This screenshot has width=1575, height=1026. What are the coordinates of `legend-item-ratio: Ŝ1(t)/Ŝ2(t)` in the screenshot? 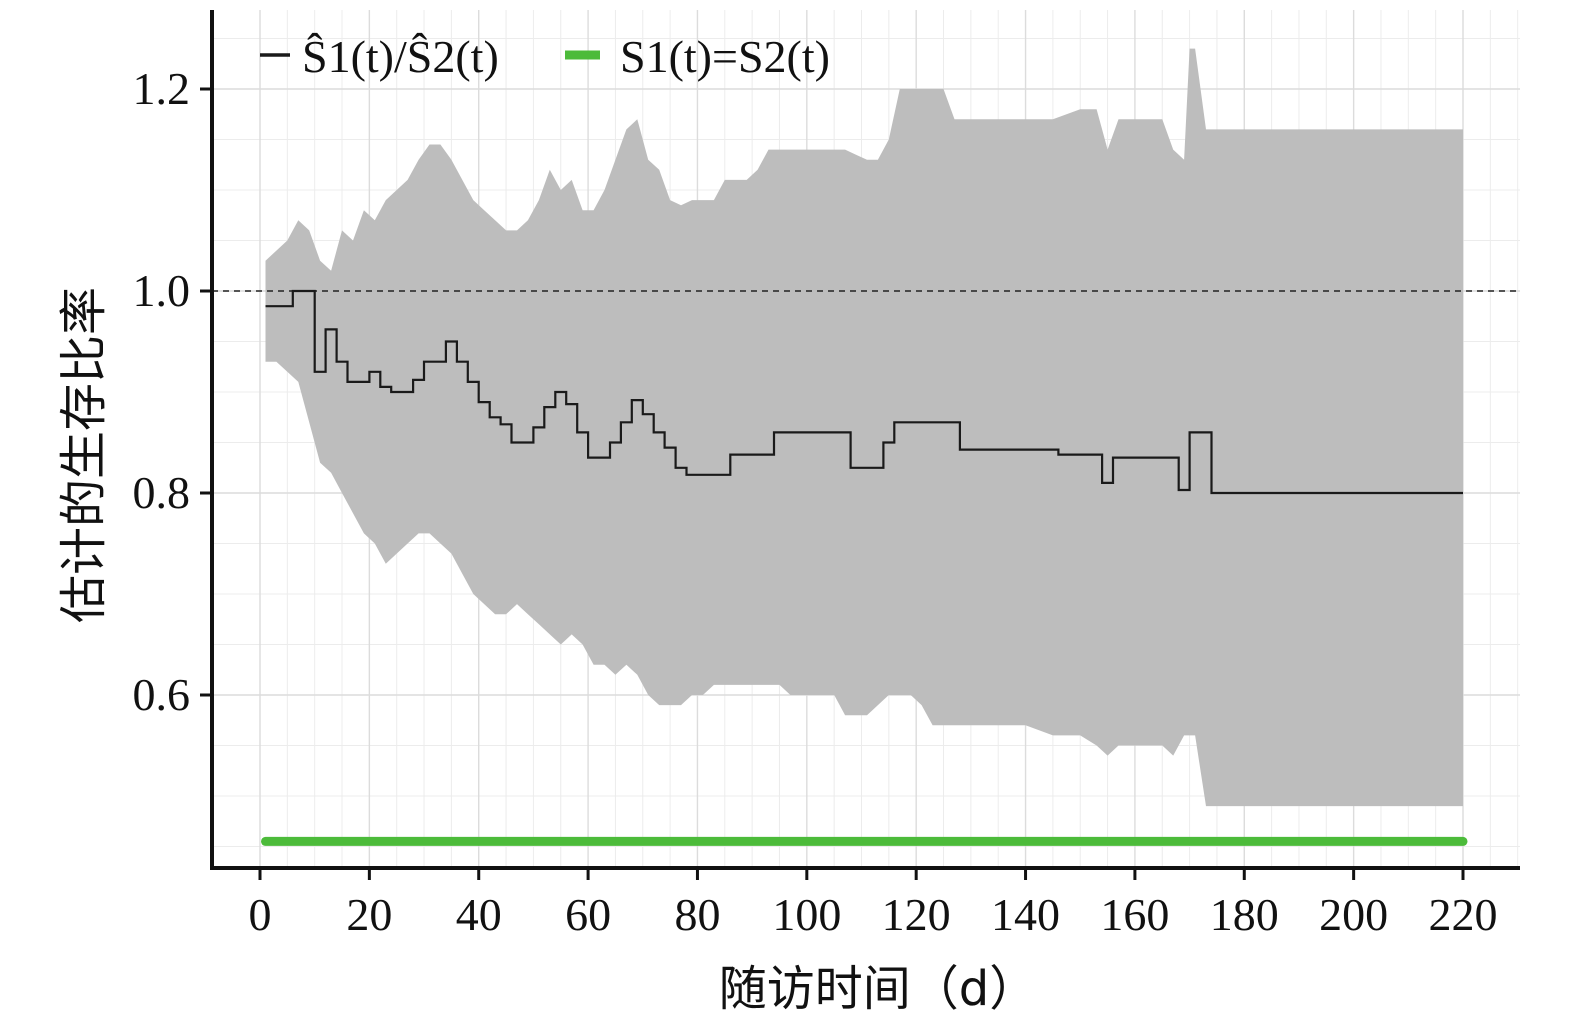 It's located at (379, 56).